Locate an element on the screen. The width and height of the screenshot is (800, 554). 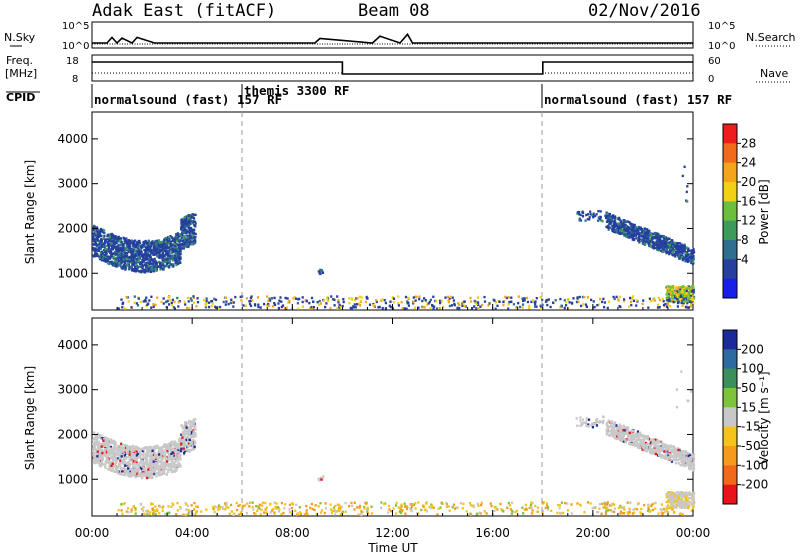
nsky-series-line is located at coordinates (392, 38).